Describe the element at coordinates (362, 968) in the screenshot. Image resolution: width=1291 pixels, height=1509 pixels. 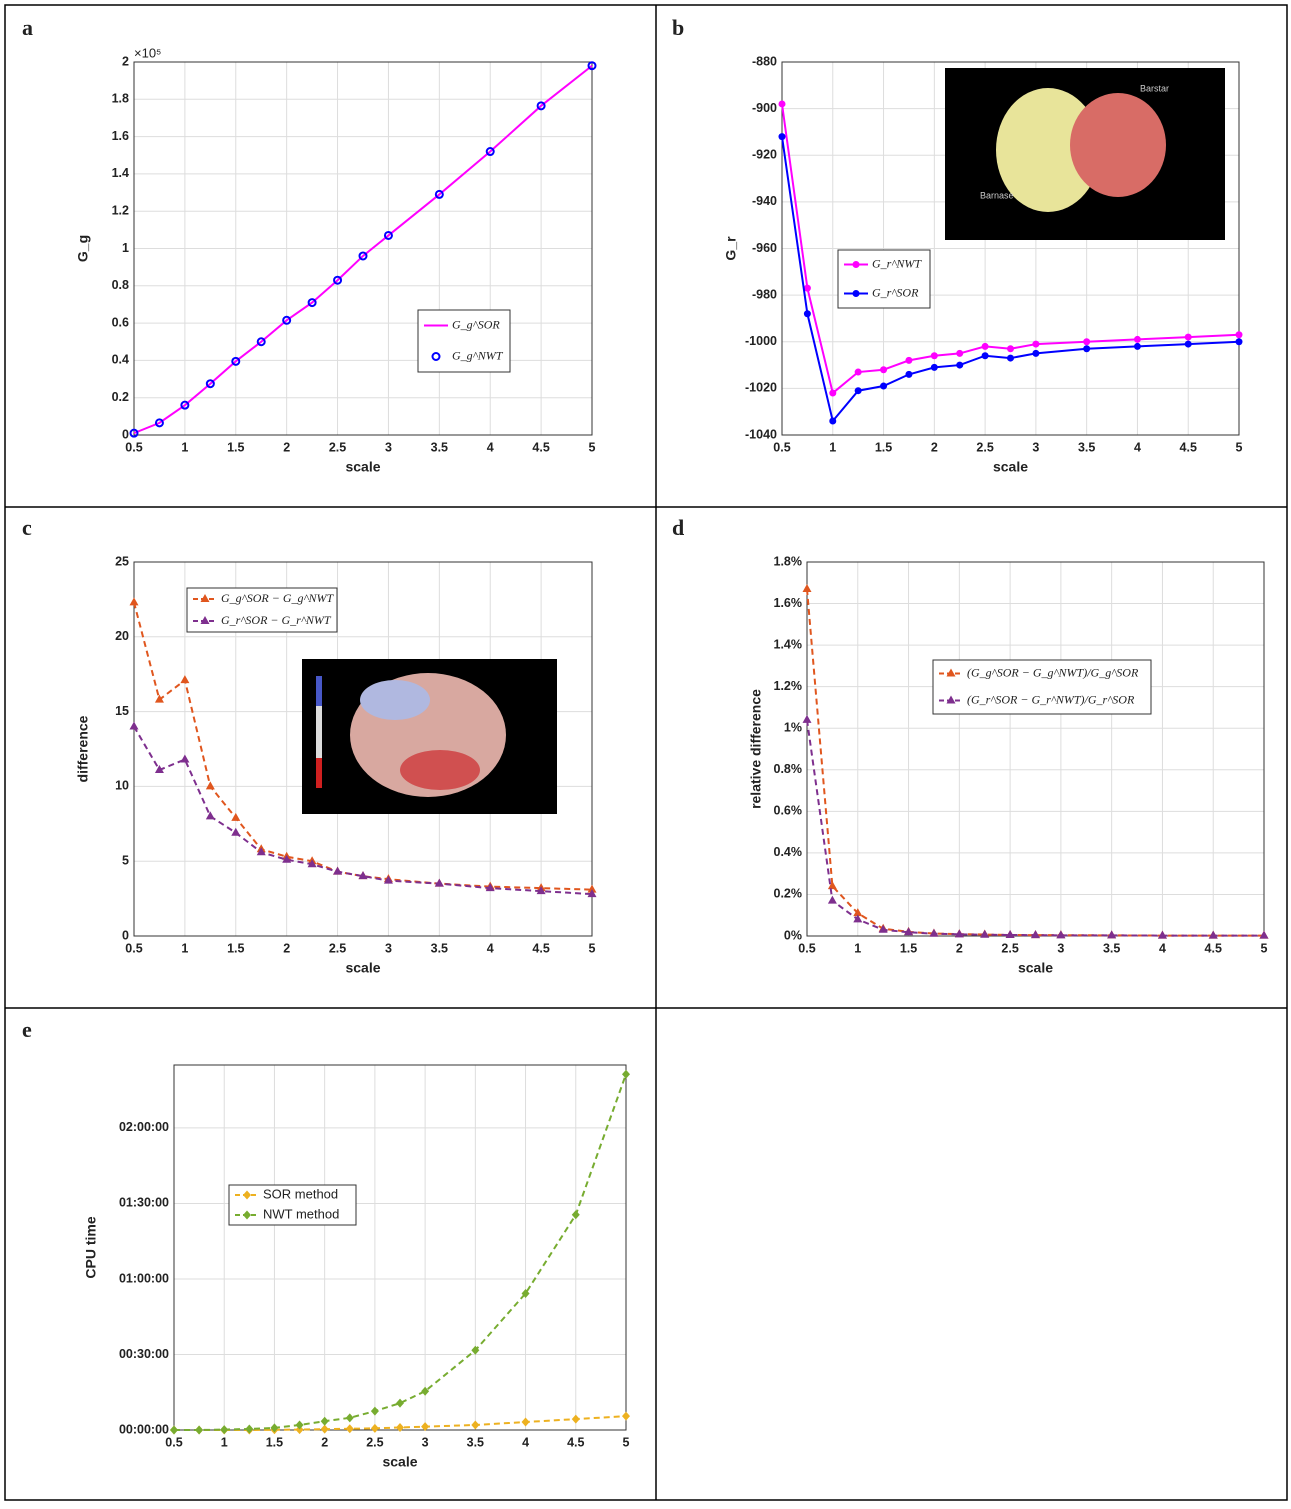
I see `x-axis-label: scale` at that location.